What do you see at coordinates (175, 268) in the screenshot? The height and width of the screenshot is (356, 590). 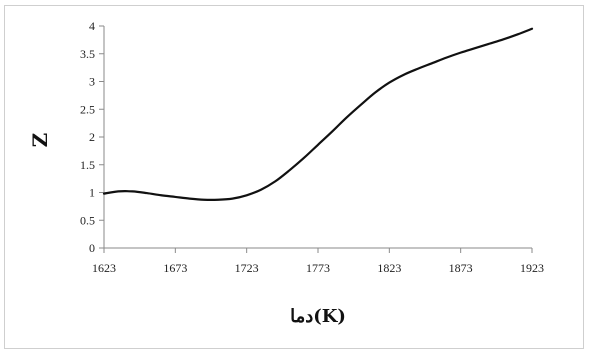 I see `x-tick-label: 1673` at bounding box center [175, 268].